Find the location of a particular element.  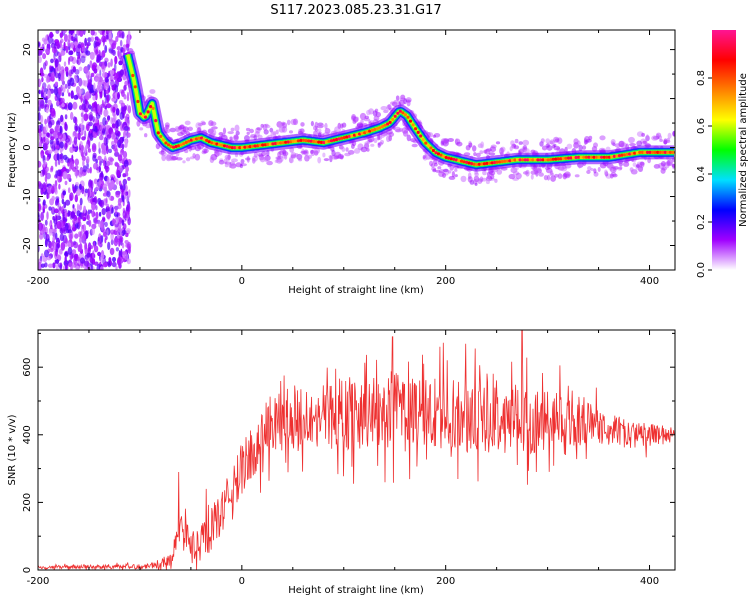

colorbar-gradient is located at coordinates (724, 150).